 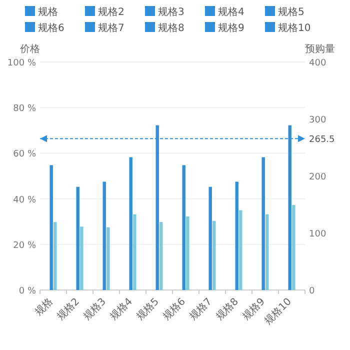 I want to click on y-tick-label: 20 %, so click(x=24, y=245).